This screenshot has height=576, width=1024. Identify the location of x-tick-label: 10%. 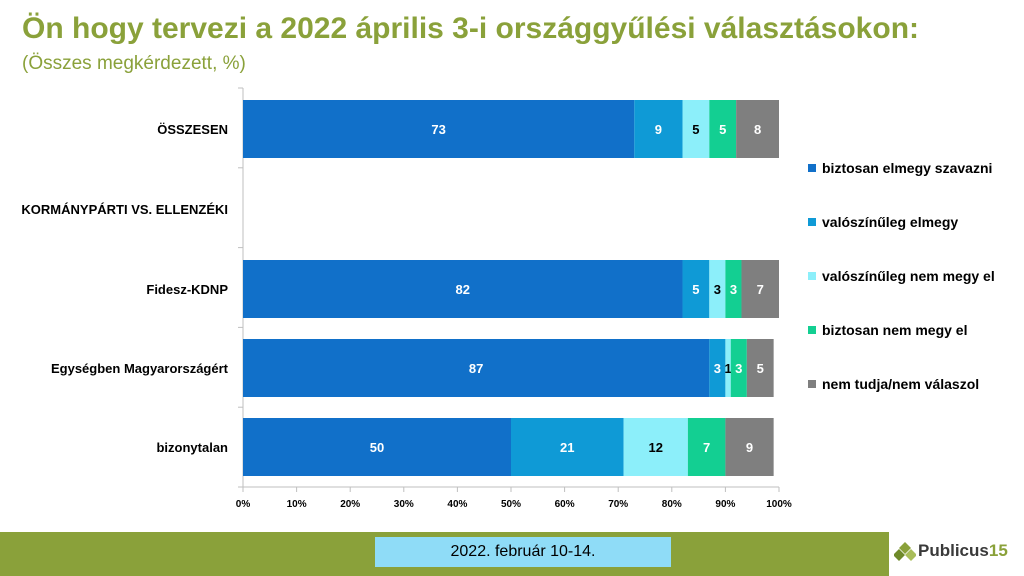
(297, 504).